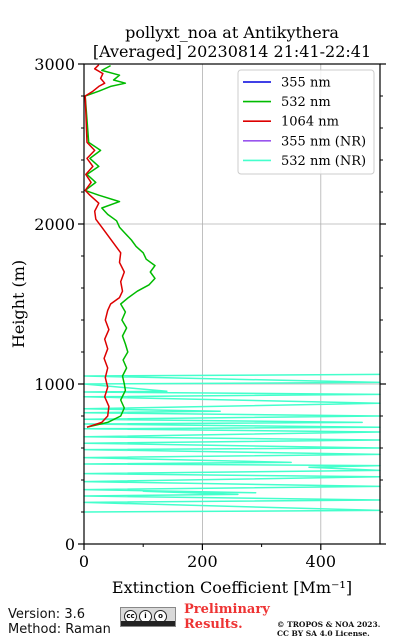 This screenshot has width=400, height=640. What do you see at coordinates (59, 629) in the screenshot?
I see `method-text: Method: Raman` at bounding box center [59, 629].